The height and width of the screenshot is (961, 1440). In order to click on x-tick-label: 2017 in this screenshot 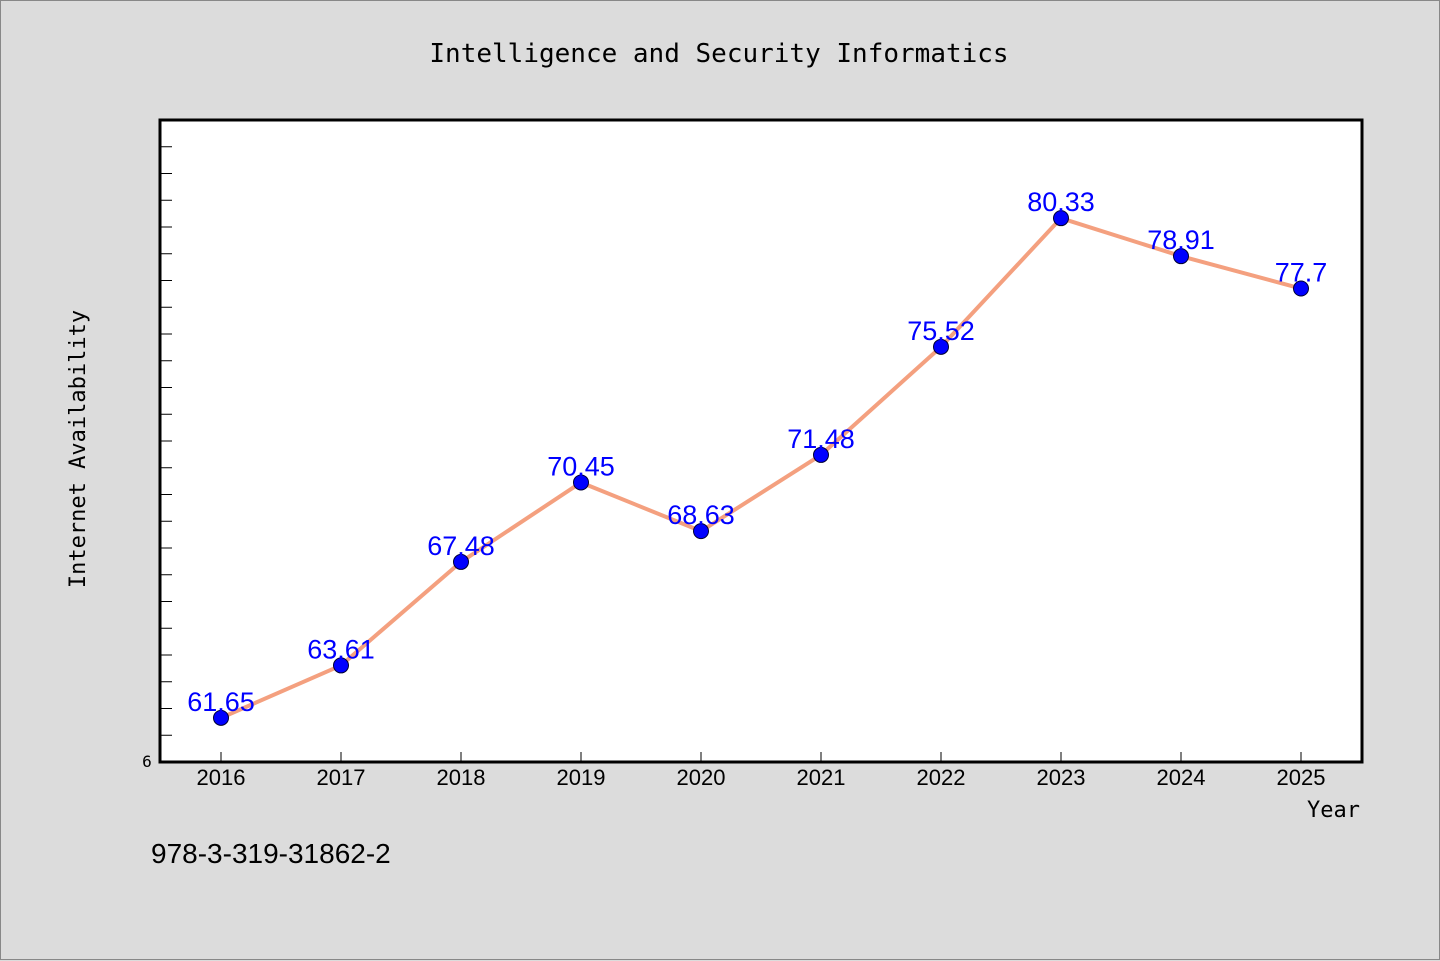, I will do `click(341, 777)`.